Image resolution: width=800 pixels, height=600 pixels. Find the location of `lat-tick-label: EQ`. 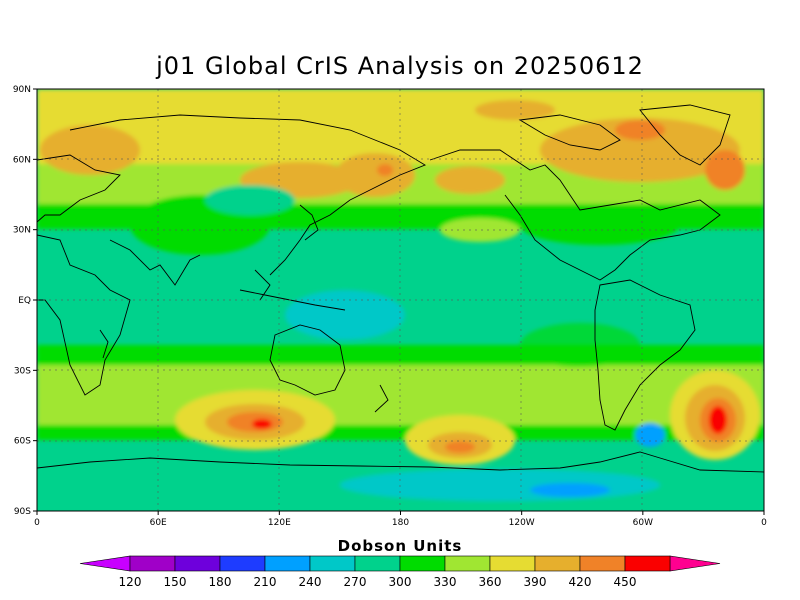

lat-tick-label: EQ is located at coordinates (24, 301).